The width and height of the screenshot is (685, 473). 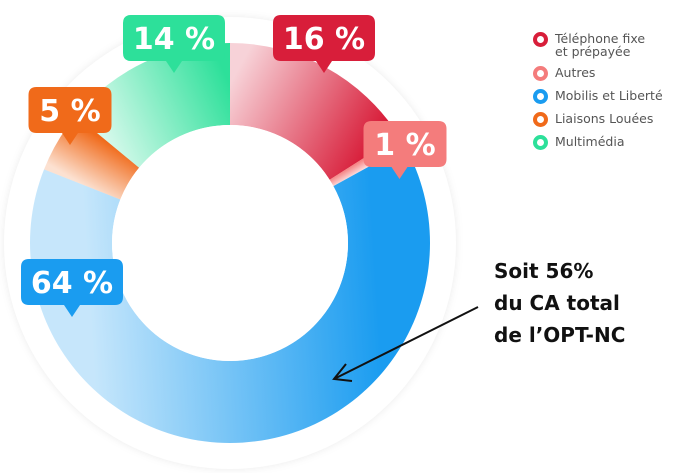 I want to click on annotation: Soit 56%, so click(x=543, y=271).